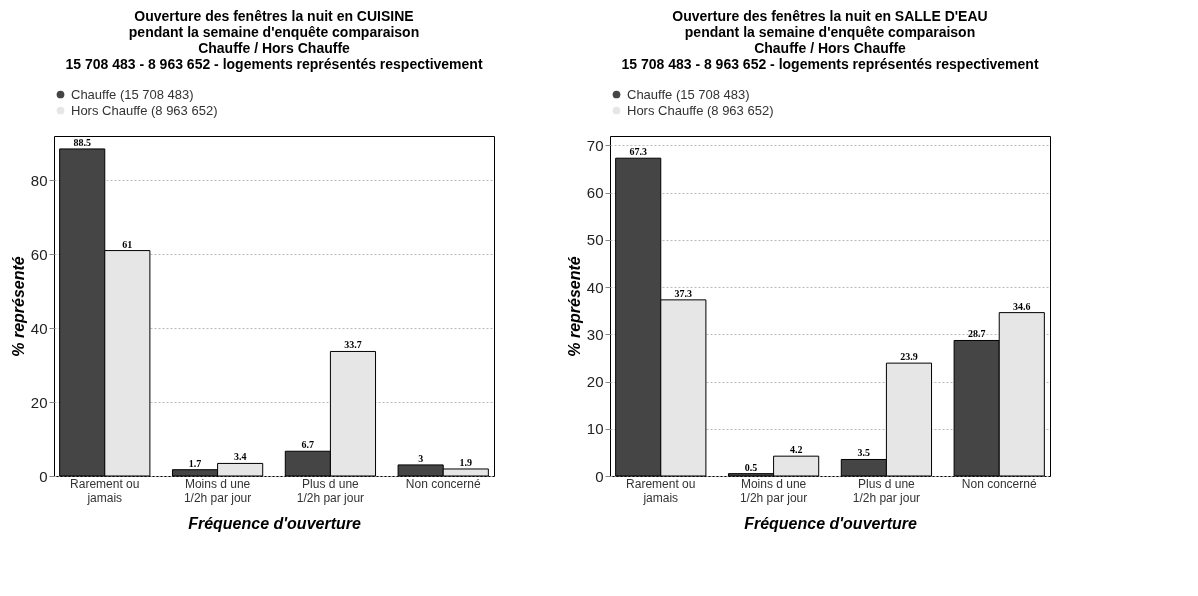 The image size is (1198, 596). I want to click on y-tick-label: 80, so click(39, 180).